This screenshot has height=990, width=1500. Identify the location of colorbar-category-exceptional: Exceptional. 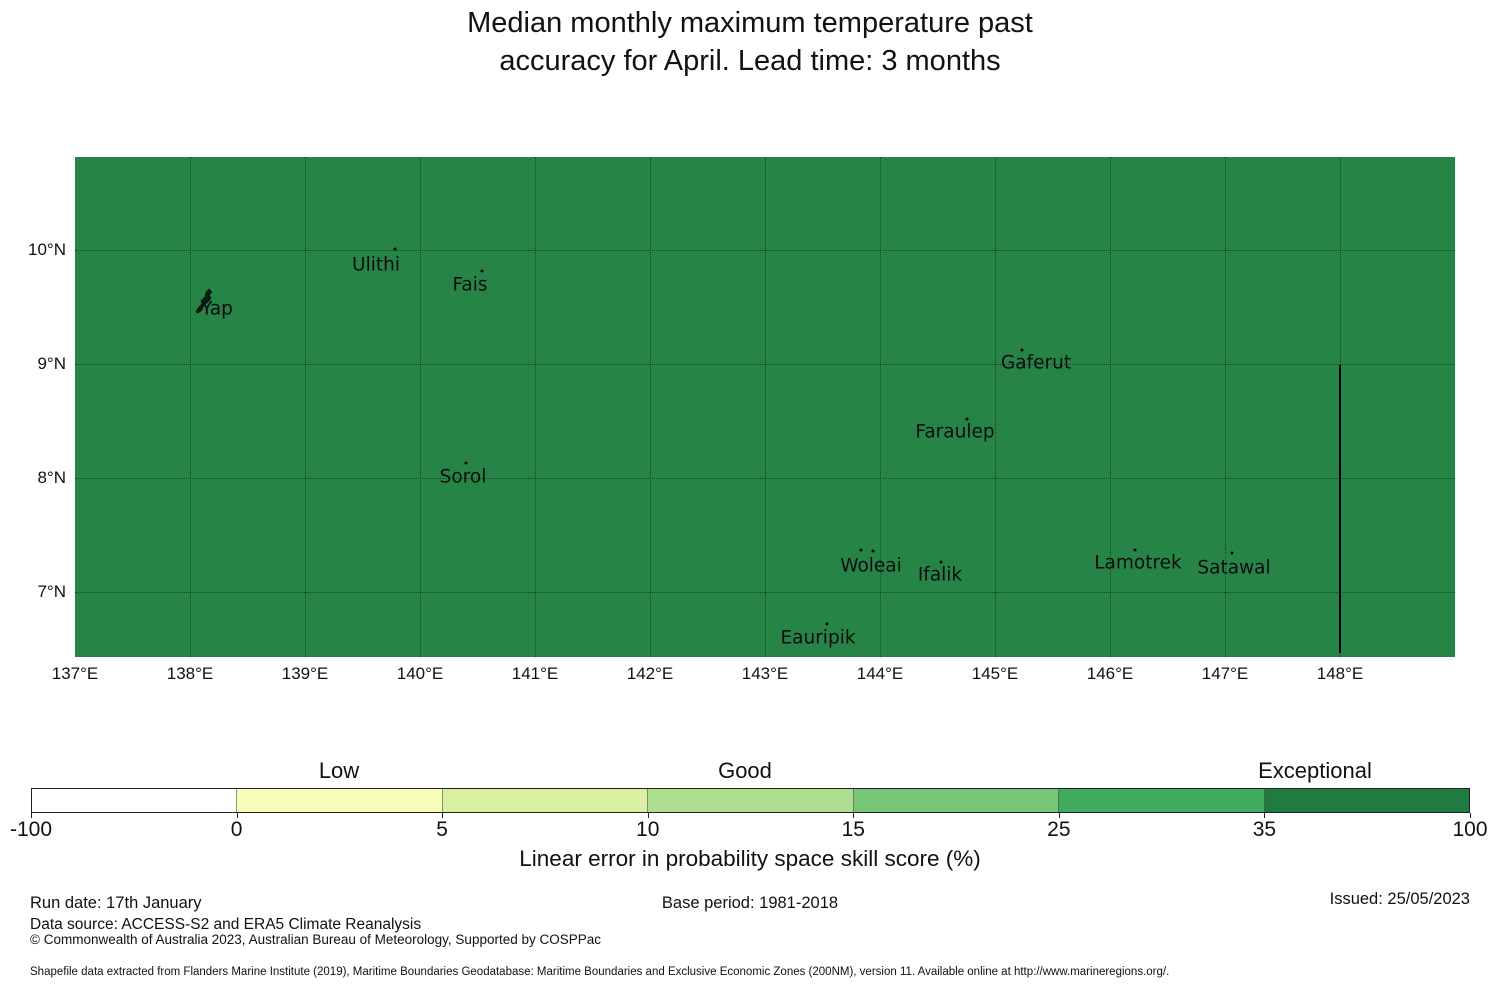
(1315, 770).